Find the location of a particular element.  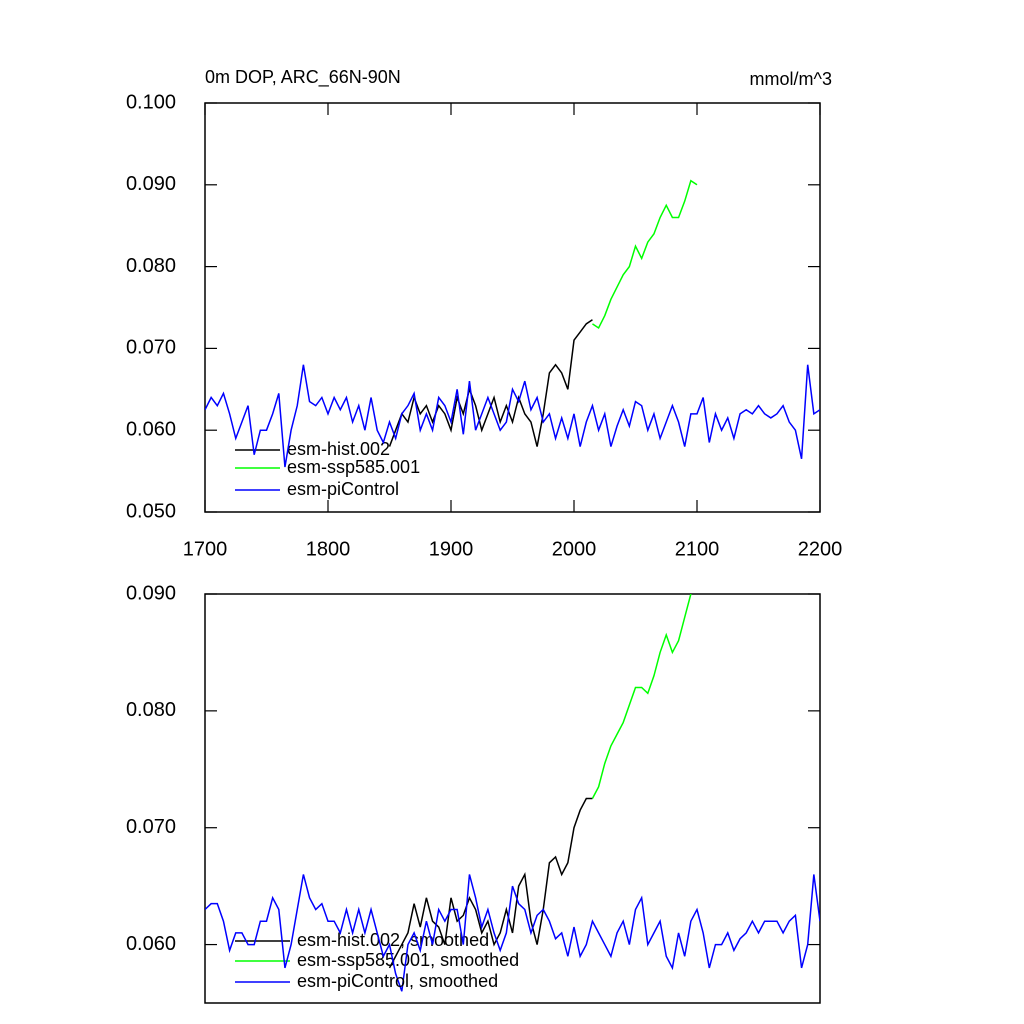

legend-label: esm-hist.002 is located at coordinates (338, 449).